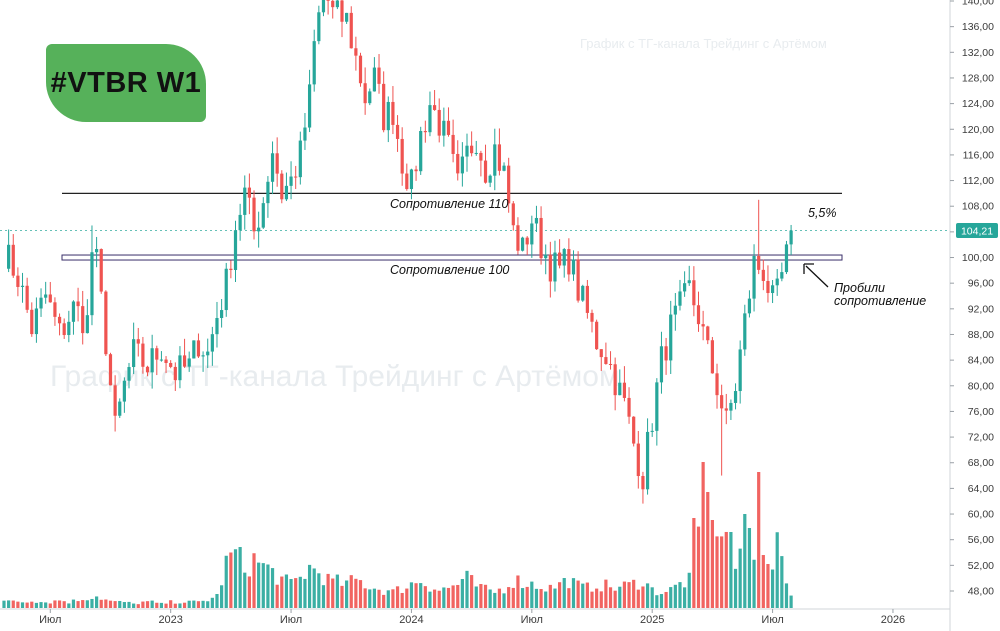 The image size is (1000, 631). Describe the element at coordinates (981, 515) in the screenshot. I see `price-tick-label: 60,00` at that location.